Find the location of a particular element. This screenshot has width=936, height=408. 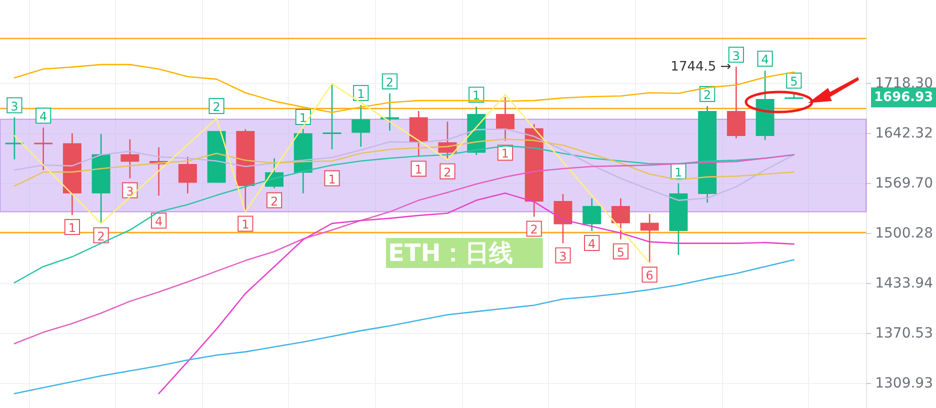

line-series is located at coordinates (404, 162).